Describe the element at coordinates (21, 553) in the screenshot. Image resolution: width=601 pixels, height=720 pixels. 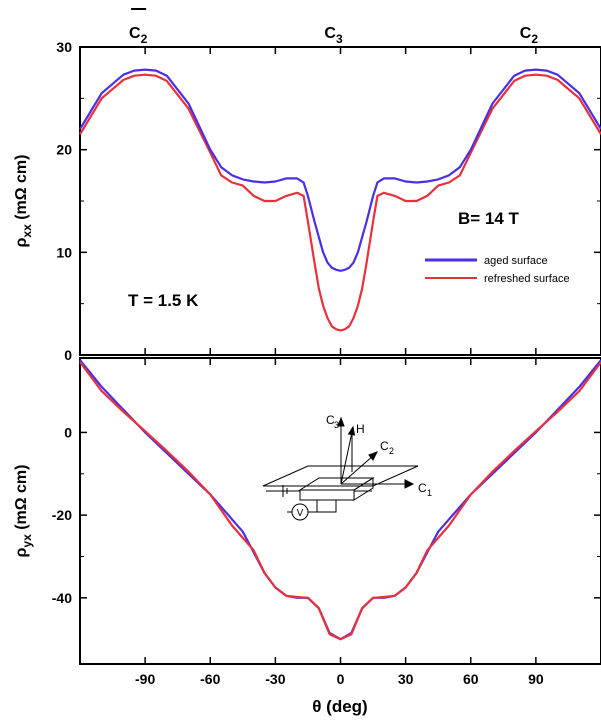
I see `bottom-y-axis-title-symbol: ρ` at that location.